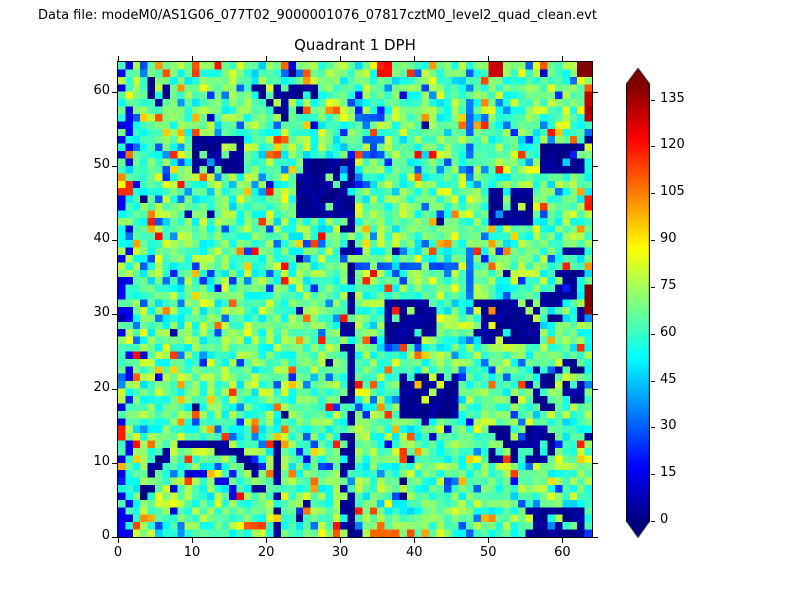 The width and height of the screenshot is (800, 600). What do you see at coordinates (340, 552) in the screenshot?
I see `x-axis-tick-label: 30` at bounding box center [340, 552].